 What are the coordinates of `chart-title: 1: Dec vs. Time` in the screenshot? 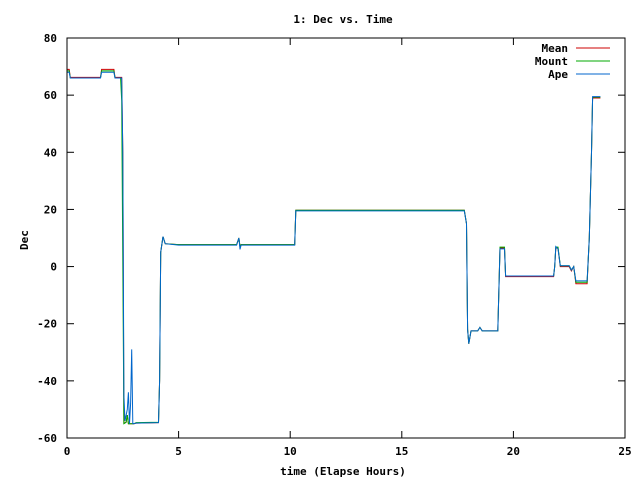 It's located at (343, 19).